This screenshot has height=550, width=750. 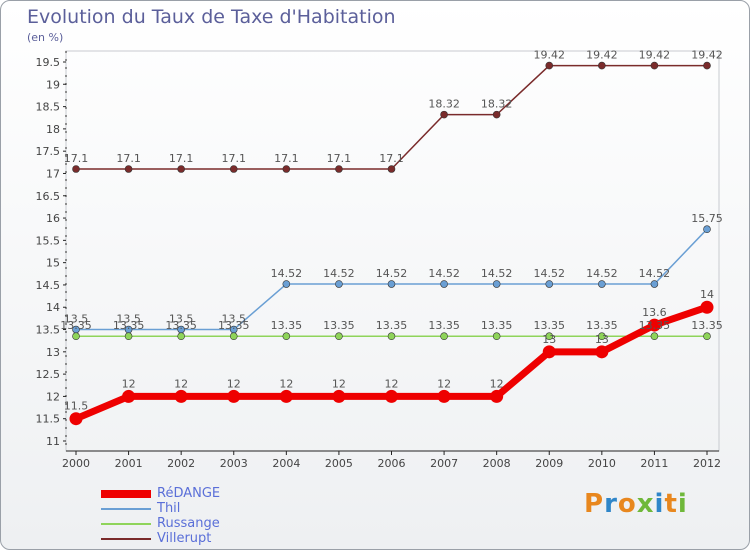 I want to click on point-russange-2006, so click(x=391, y=336).